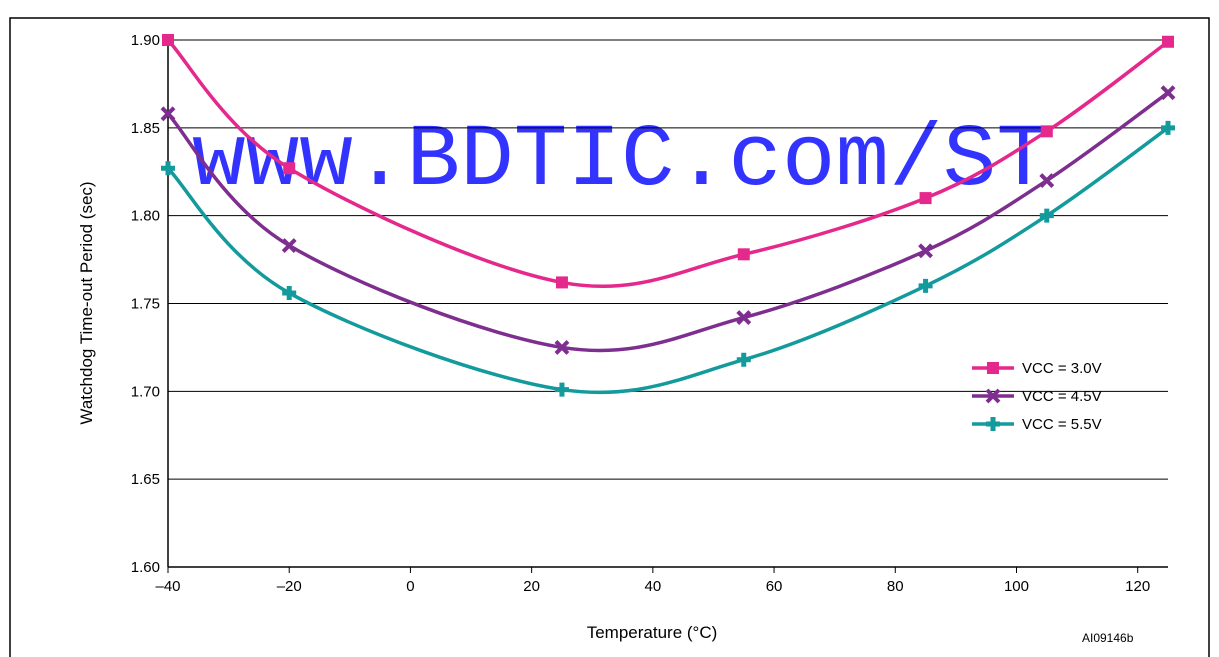  What do you see at coordinates (531, 586) in the screenshot?
I see `x-tick-label: 20` at bounding box center [531, 586].